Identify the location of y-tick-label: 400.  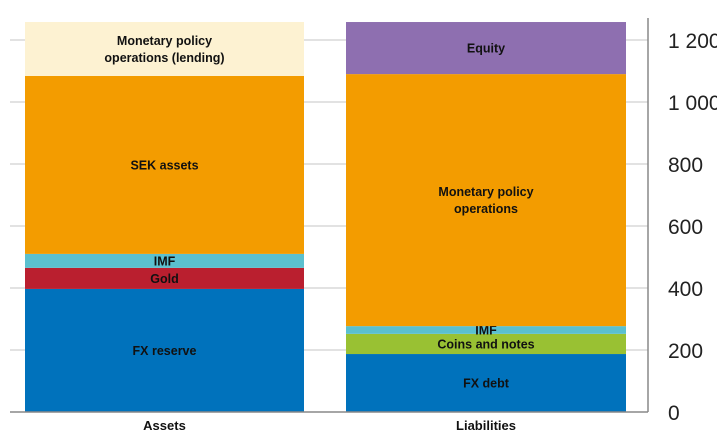
(685, 289).